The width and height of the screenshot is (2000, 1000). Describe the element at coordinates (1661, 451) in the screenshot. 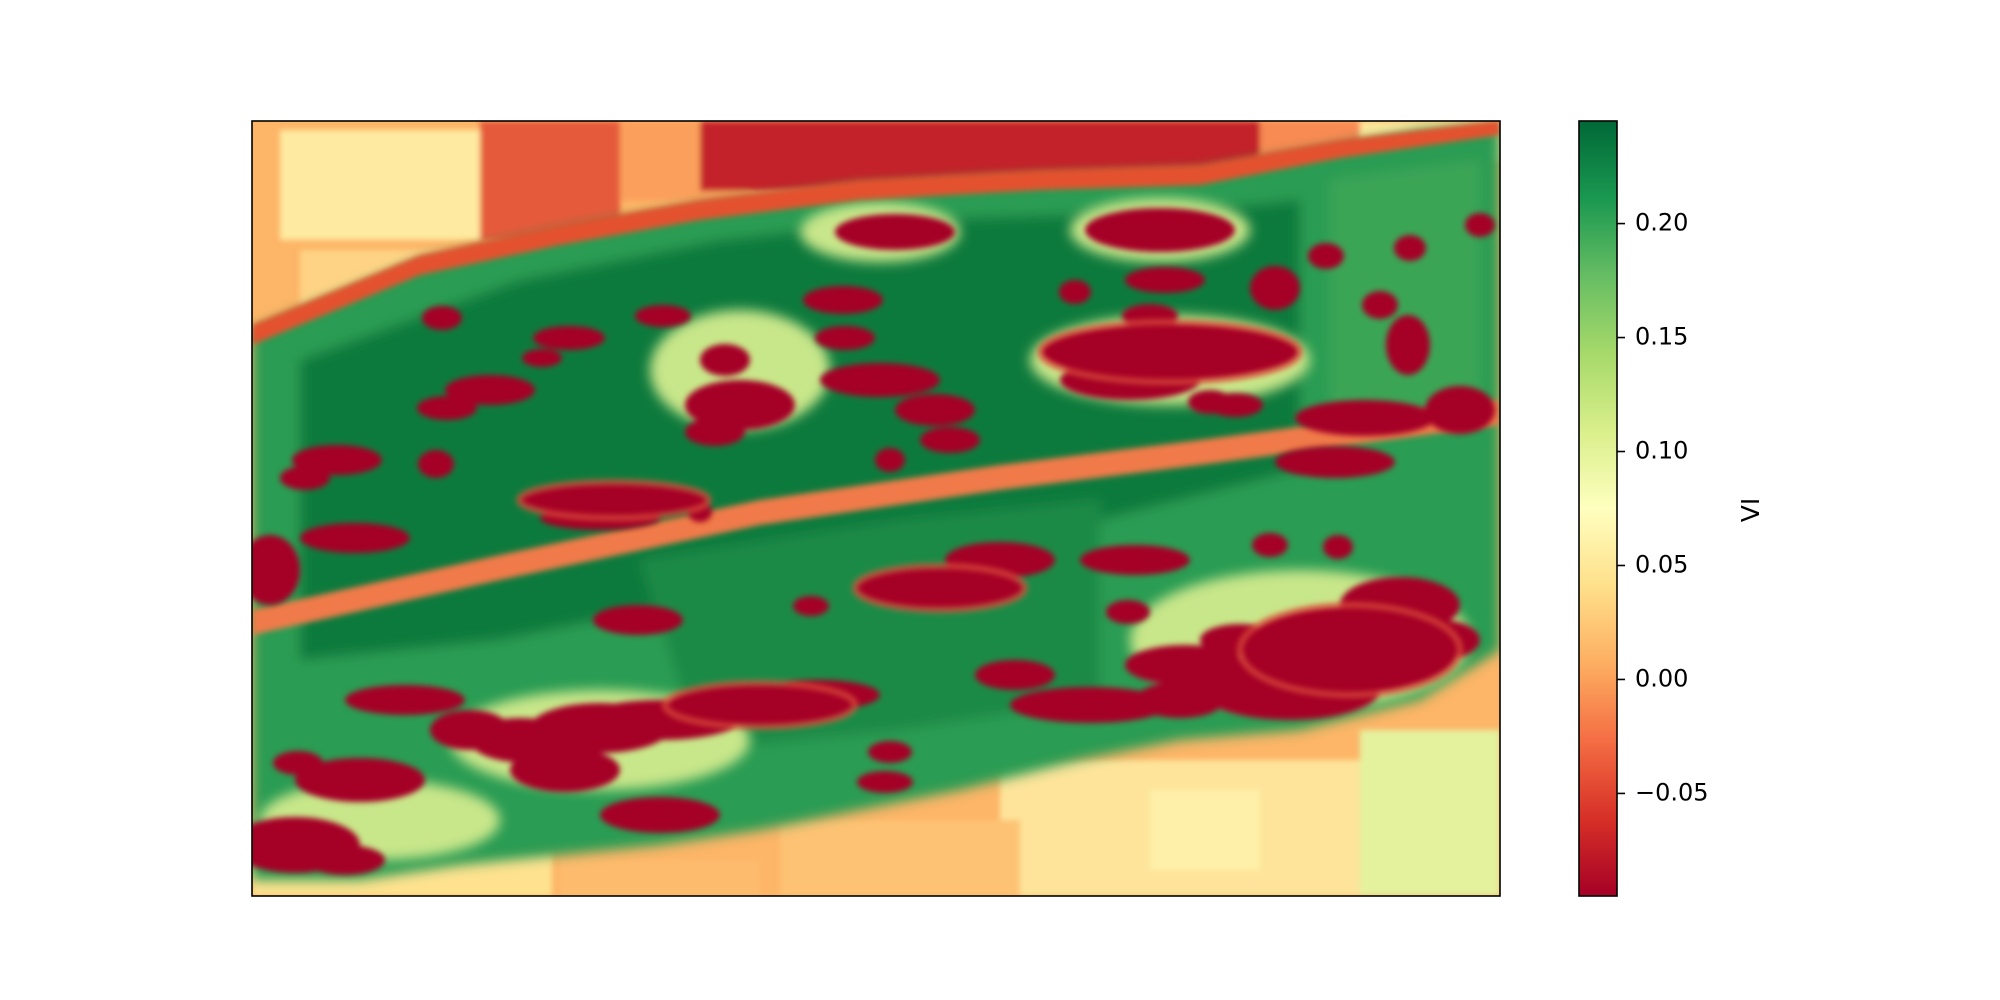

I see `colorbar-tick-label: 0.10` at that location.